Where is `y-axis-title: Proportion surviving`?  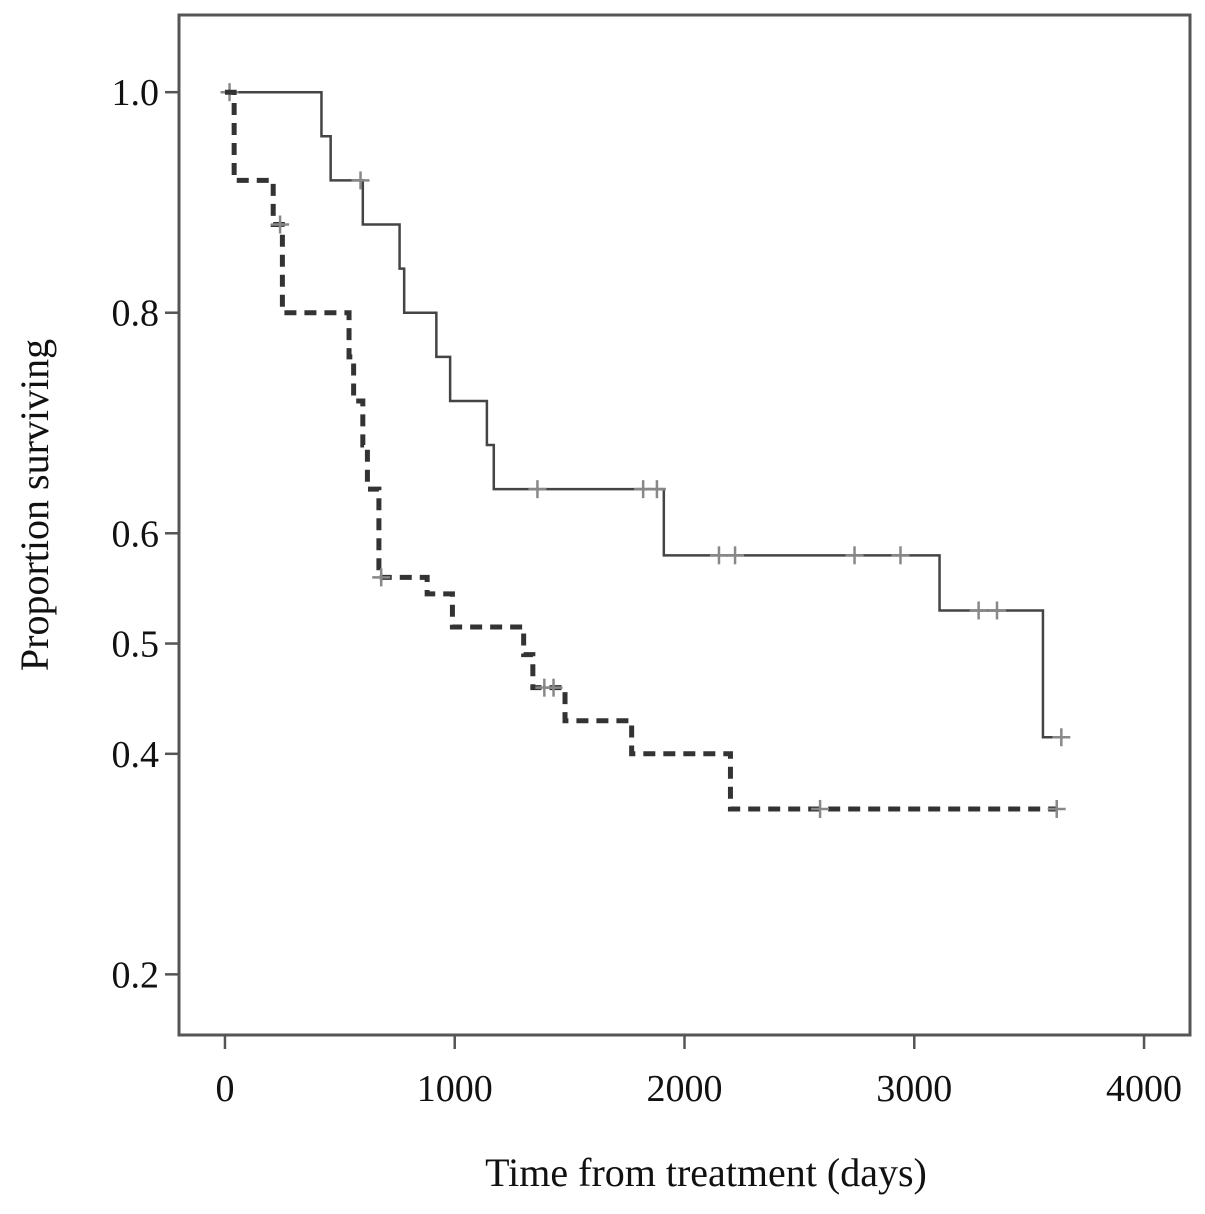
y-axis-title: Proportion surviving is located at coordinates (34, 505).